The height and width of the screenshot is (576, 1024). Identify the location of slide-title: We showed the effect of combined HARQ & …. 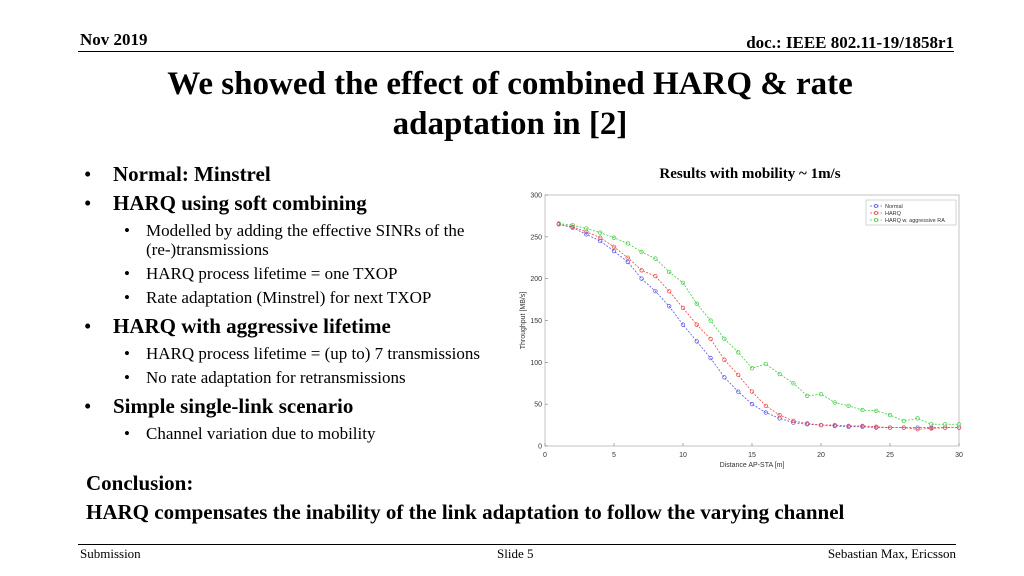
(510, 104).